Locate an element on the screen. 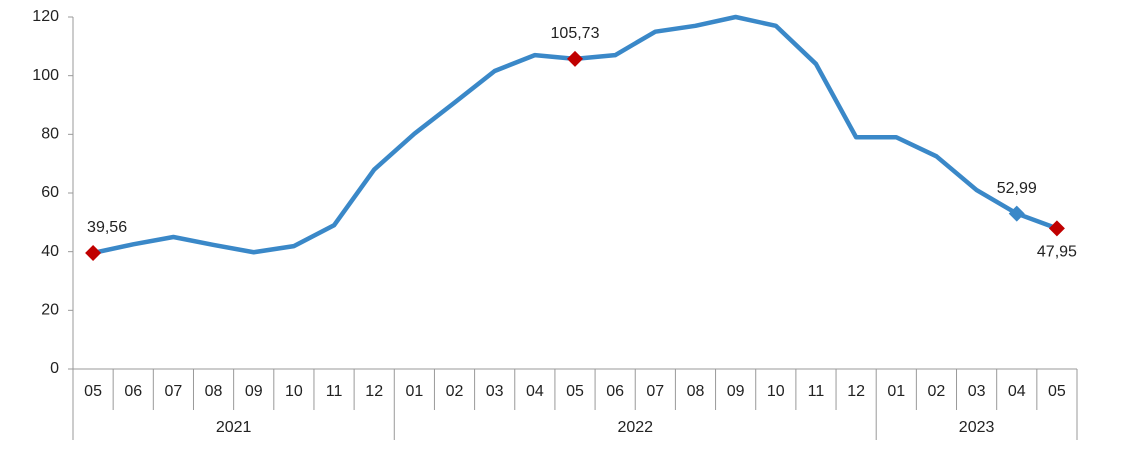  y-tick-label: 40 is located at coordinates (50, 251).